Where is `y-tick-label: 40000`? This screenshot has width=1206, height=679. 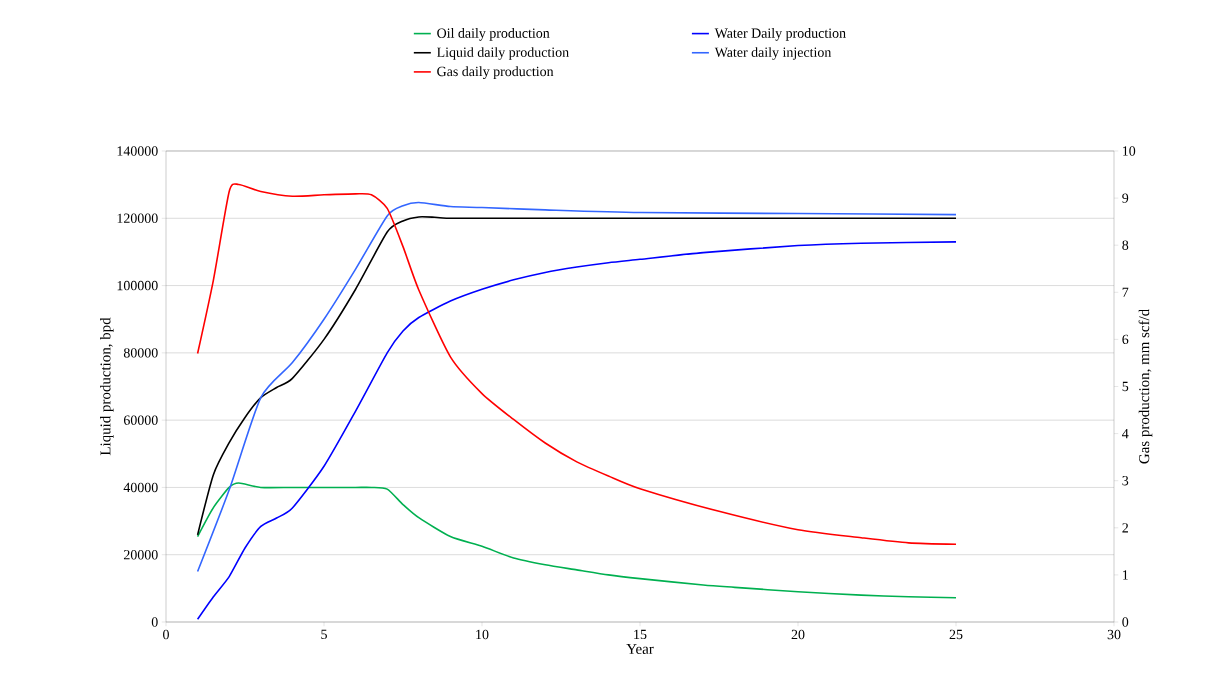
y-tick-label: 40000 is located at coordinates (140, 487).